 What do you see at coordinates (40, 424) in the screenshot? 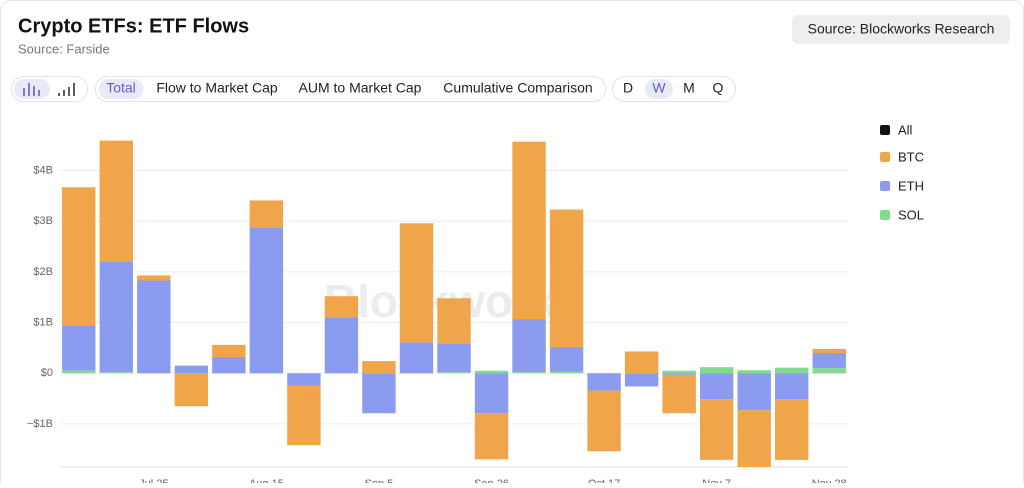
I see `y-tick-label: −$1B` at bounding box center [40, 424].